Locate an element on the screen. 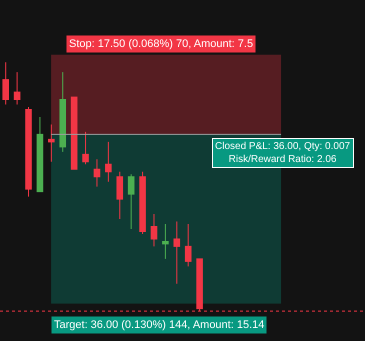 The height and width of the screenshot is (341, 365). band-label: Stop: 17.50 (0.068%) 70, Amount: 7.5 is located at coordinates (161, 44).